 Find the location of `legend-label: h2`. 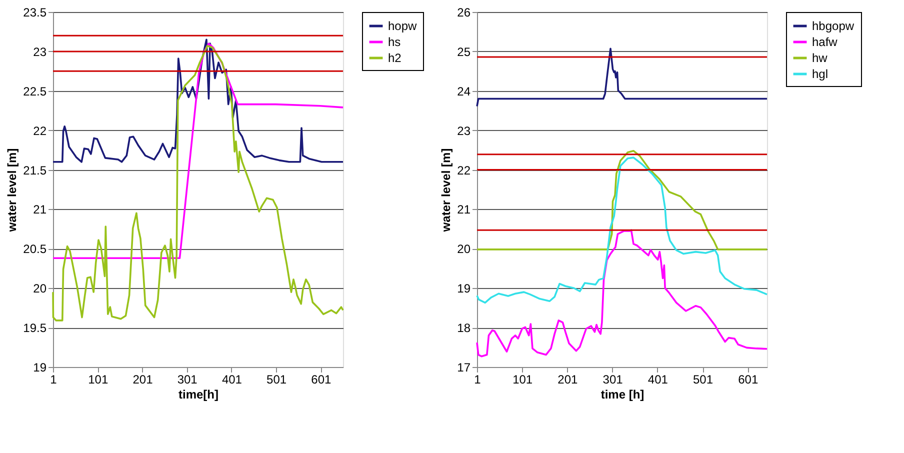

legend-label: h2 is located at coordinates (395, 58).